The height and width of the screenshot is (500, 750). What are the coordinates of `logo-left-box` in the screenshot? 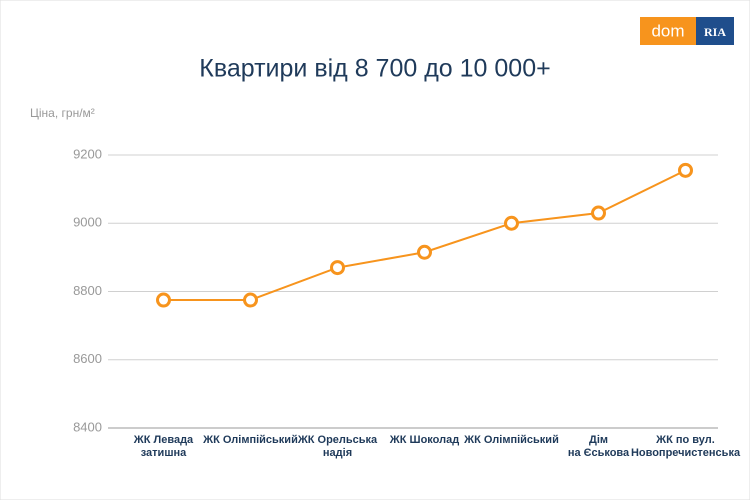 It's located at (668, 31).